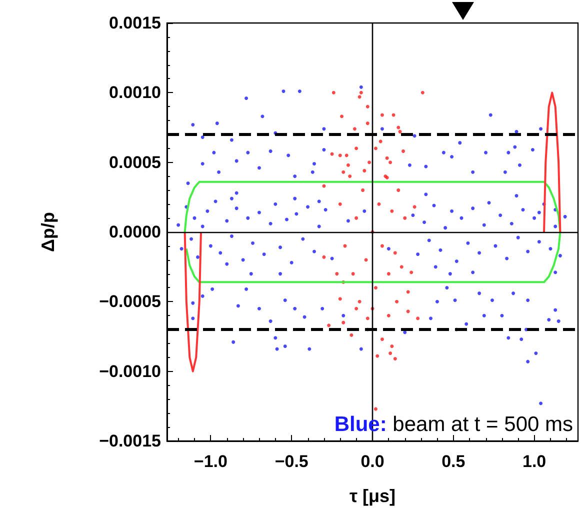 The width and height of the screenshot is (583, 523). What do you see at coordinates (135, 23) in the screenshot?
I see `y-tick-label: 0.0015` at bounding box center [135, 23].